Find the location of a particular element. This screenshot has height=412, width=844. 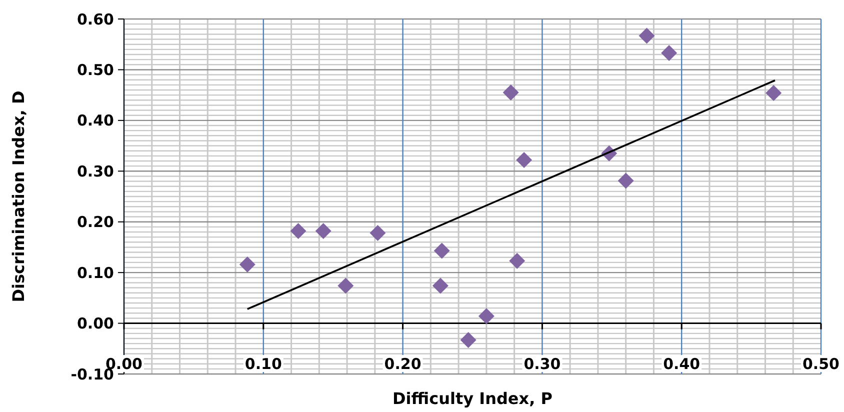

x-axis-title: Difficulty Index, P is located at coordinates (472, 398).